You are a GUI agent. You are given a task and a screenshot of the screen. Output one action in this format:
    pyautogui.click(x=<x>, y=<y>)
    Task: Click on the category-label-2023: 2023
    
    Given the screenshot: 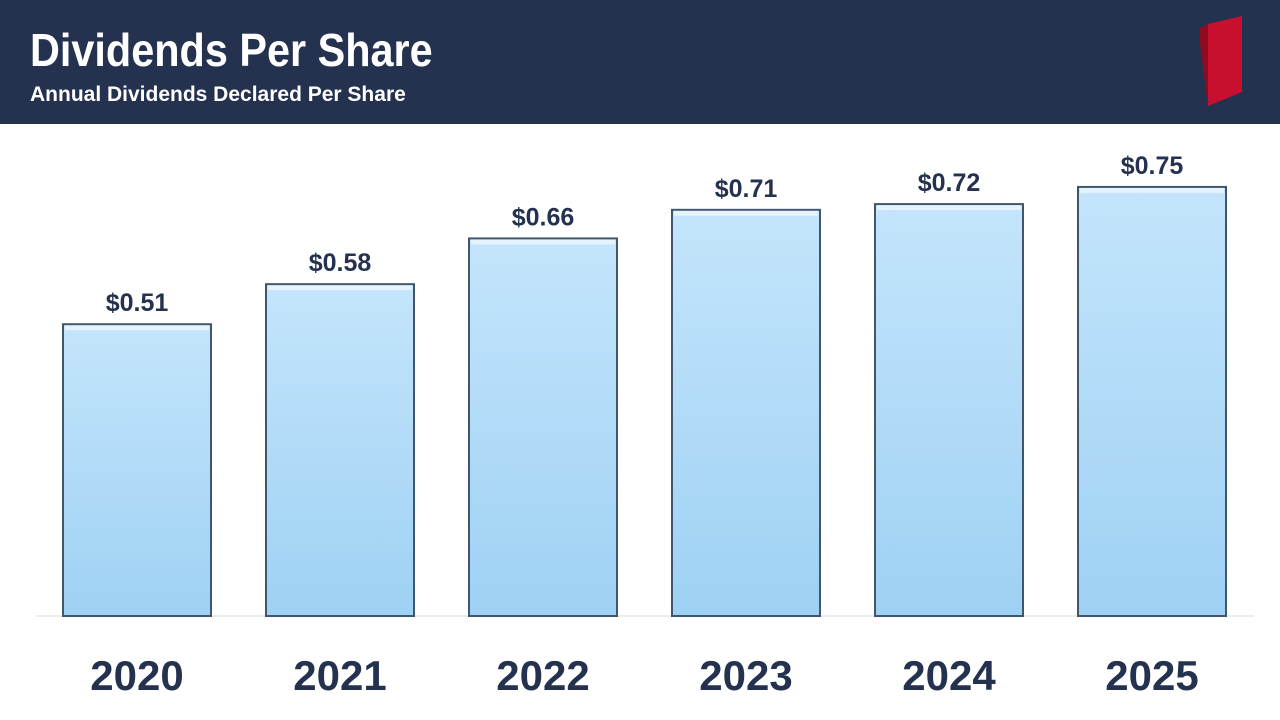 What is the action you would take?
    pyautogui.click(x=745, y=675)
    